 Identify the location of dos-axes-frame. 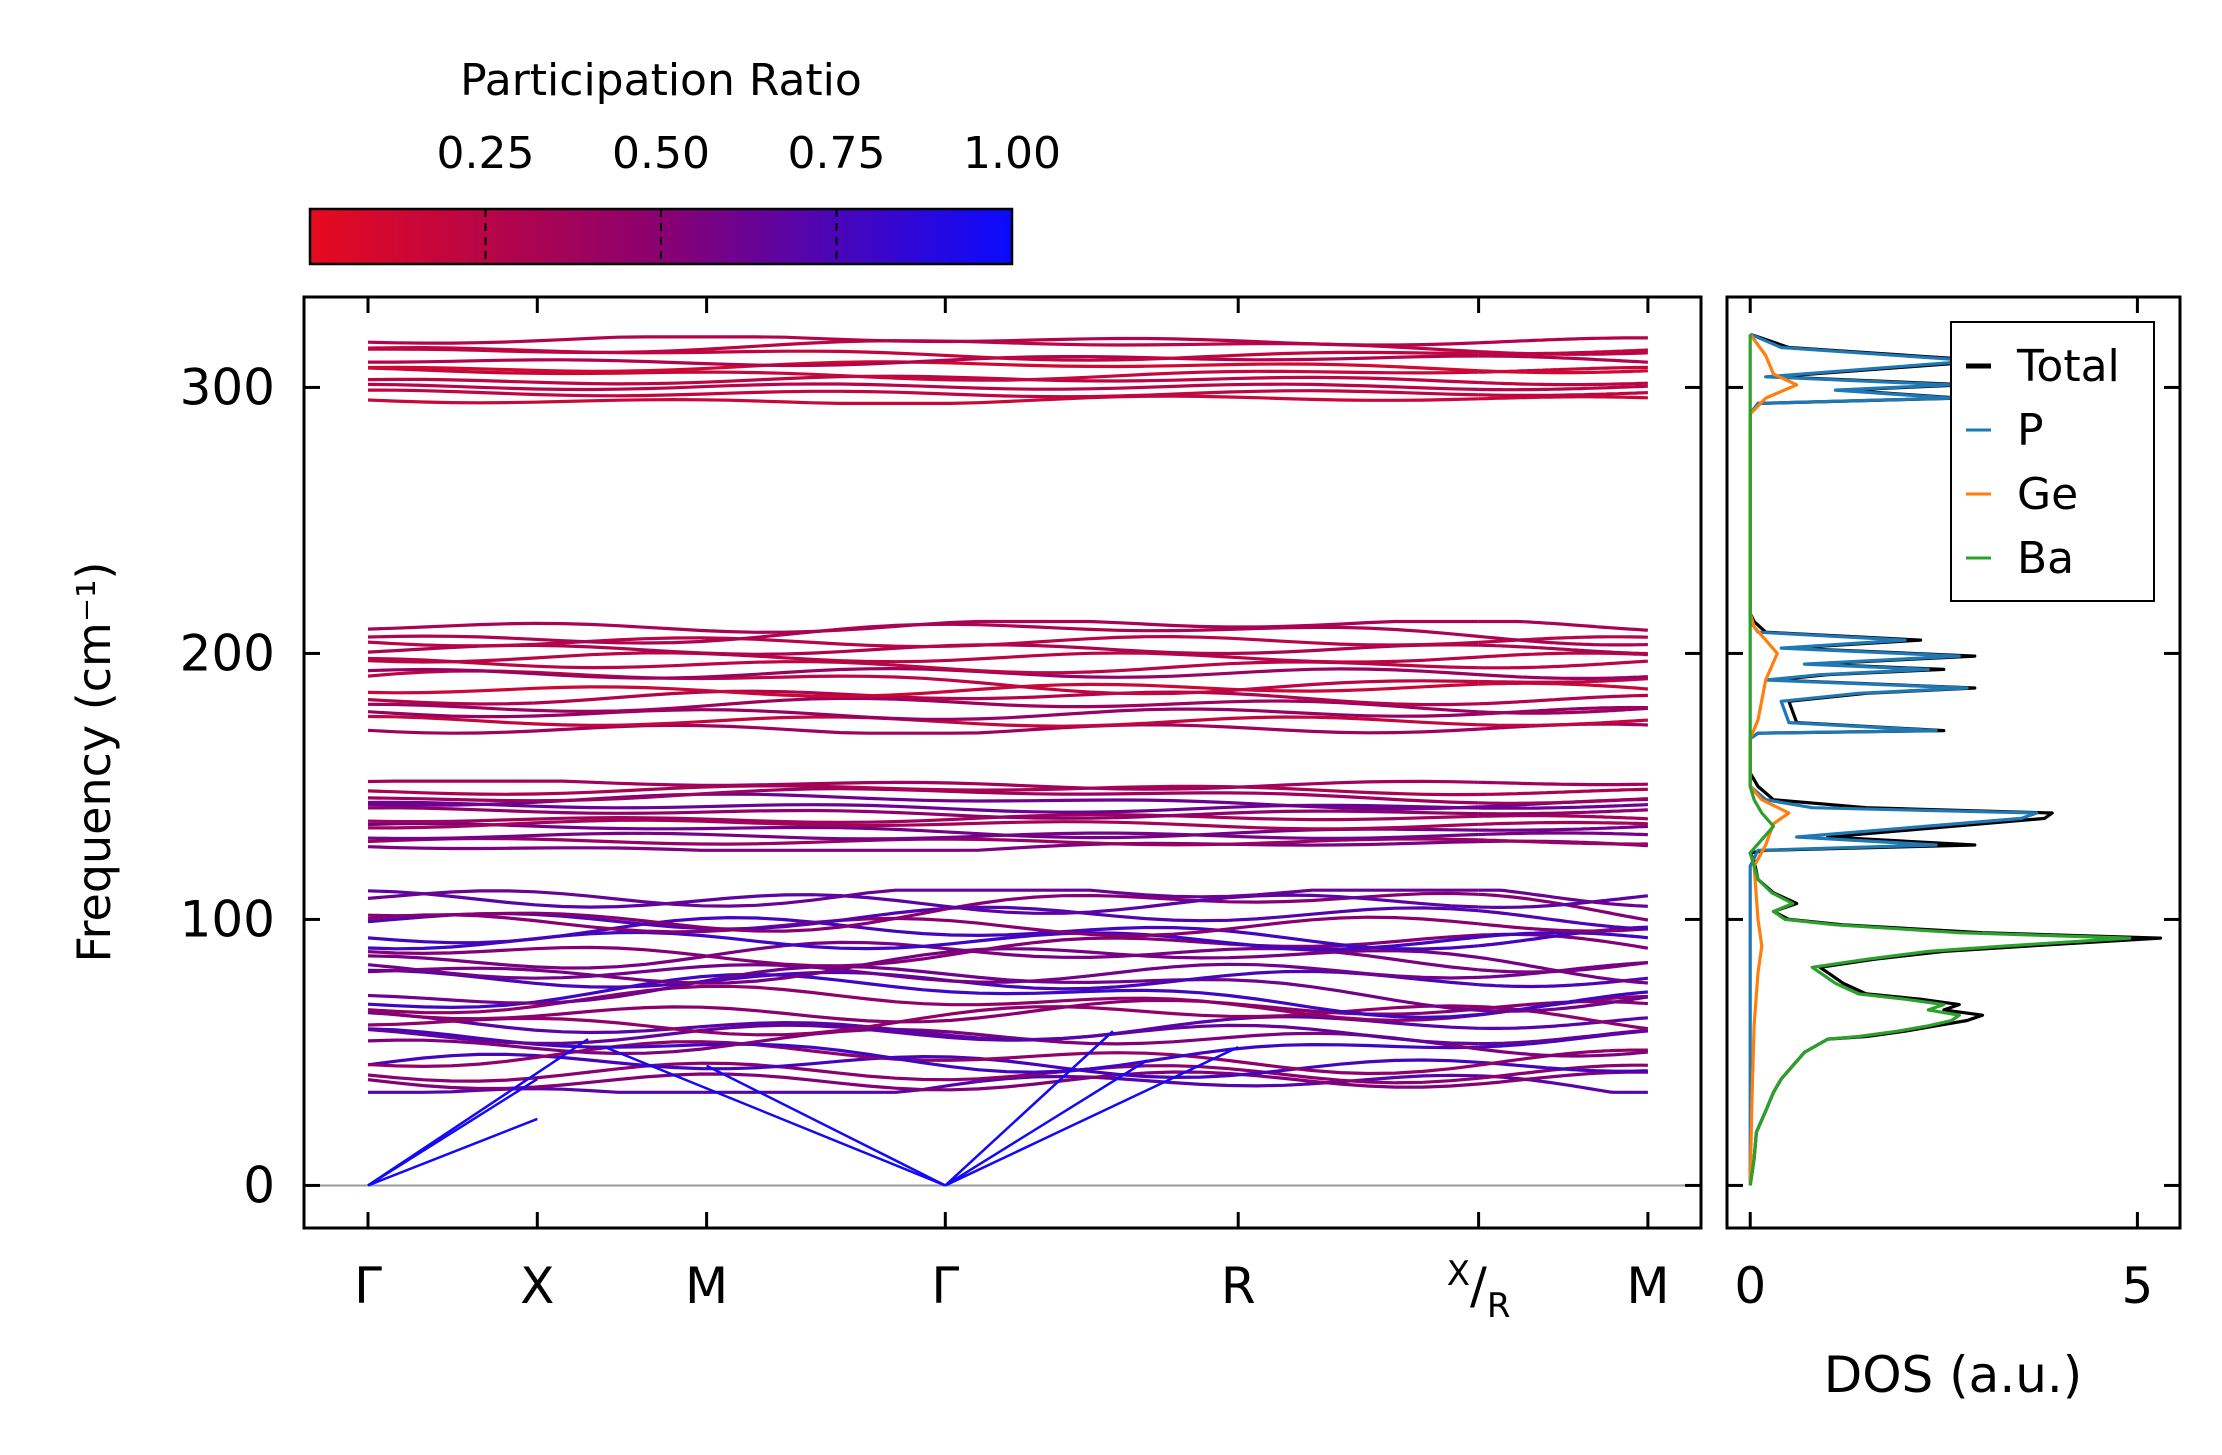
(1953, 762).